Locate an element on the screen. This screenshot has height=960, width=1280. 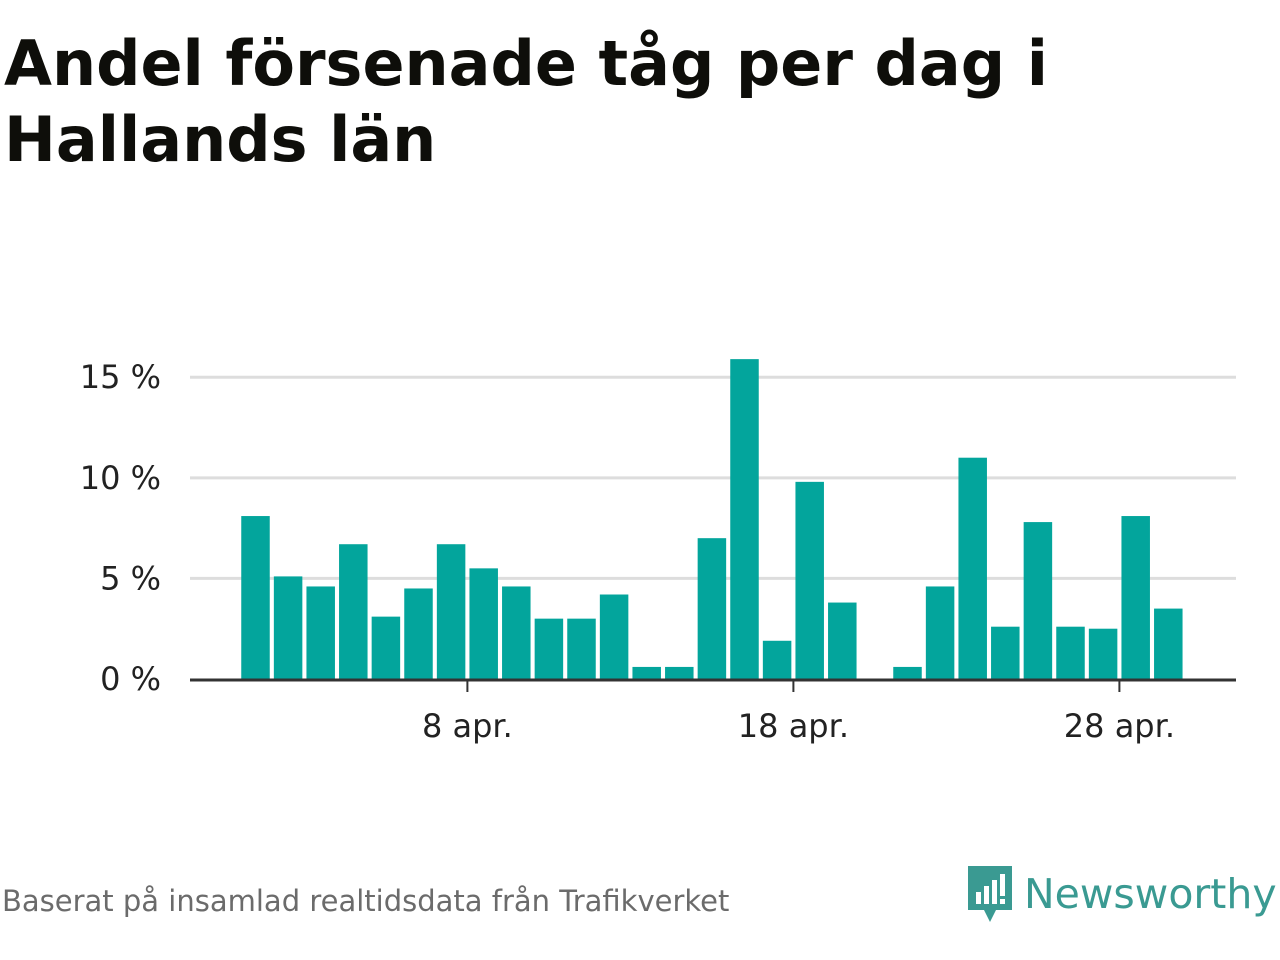
brand-name: Newsworthy is located at coordinates (1150, 894).